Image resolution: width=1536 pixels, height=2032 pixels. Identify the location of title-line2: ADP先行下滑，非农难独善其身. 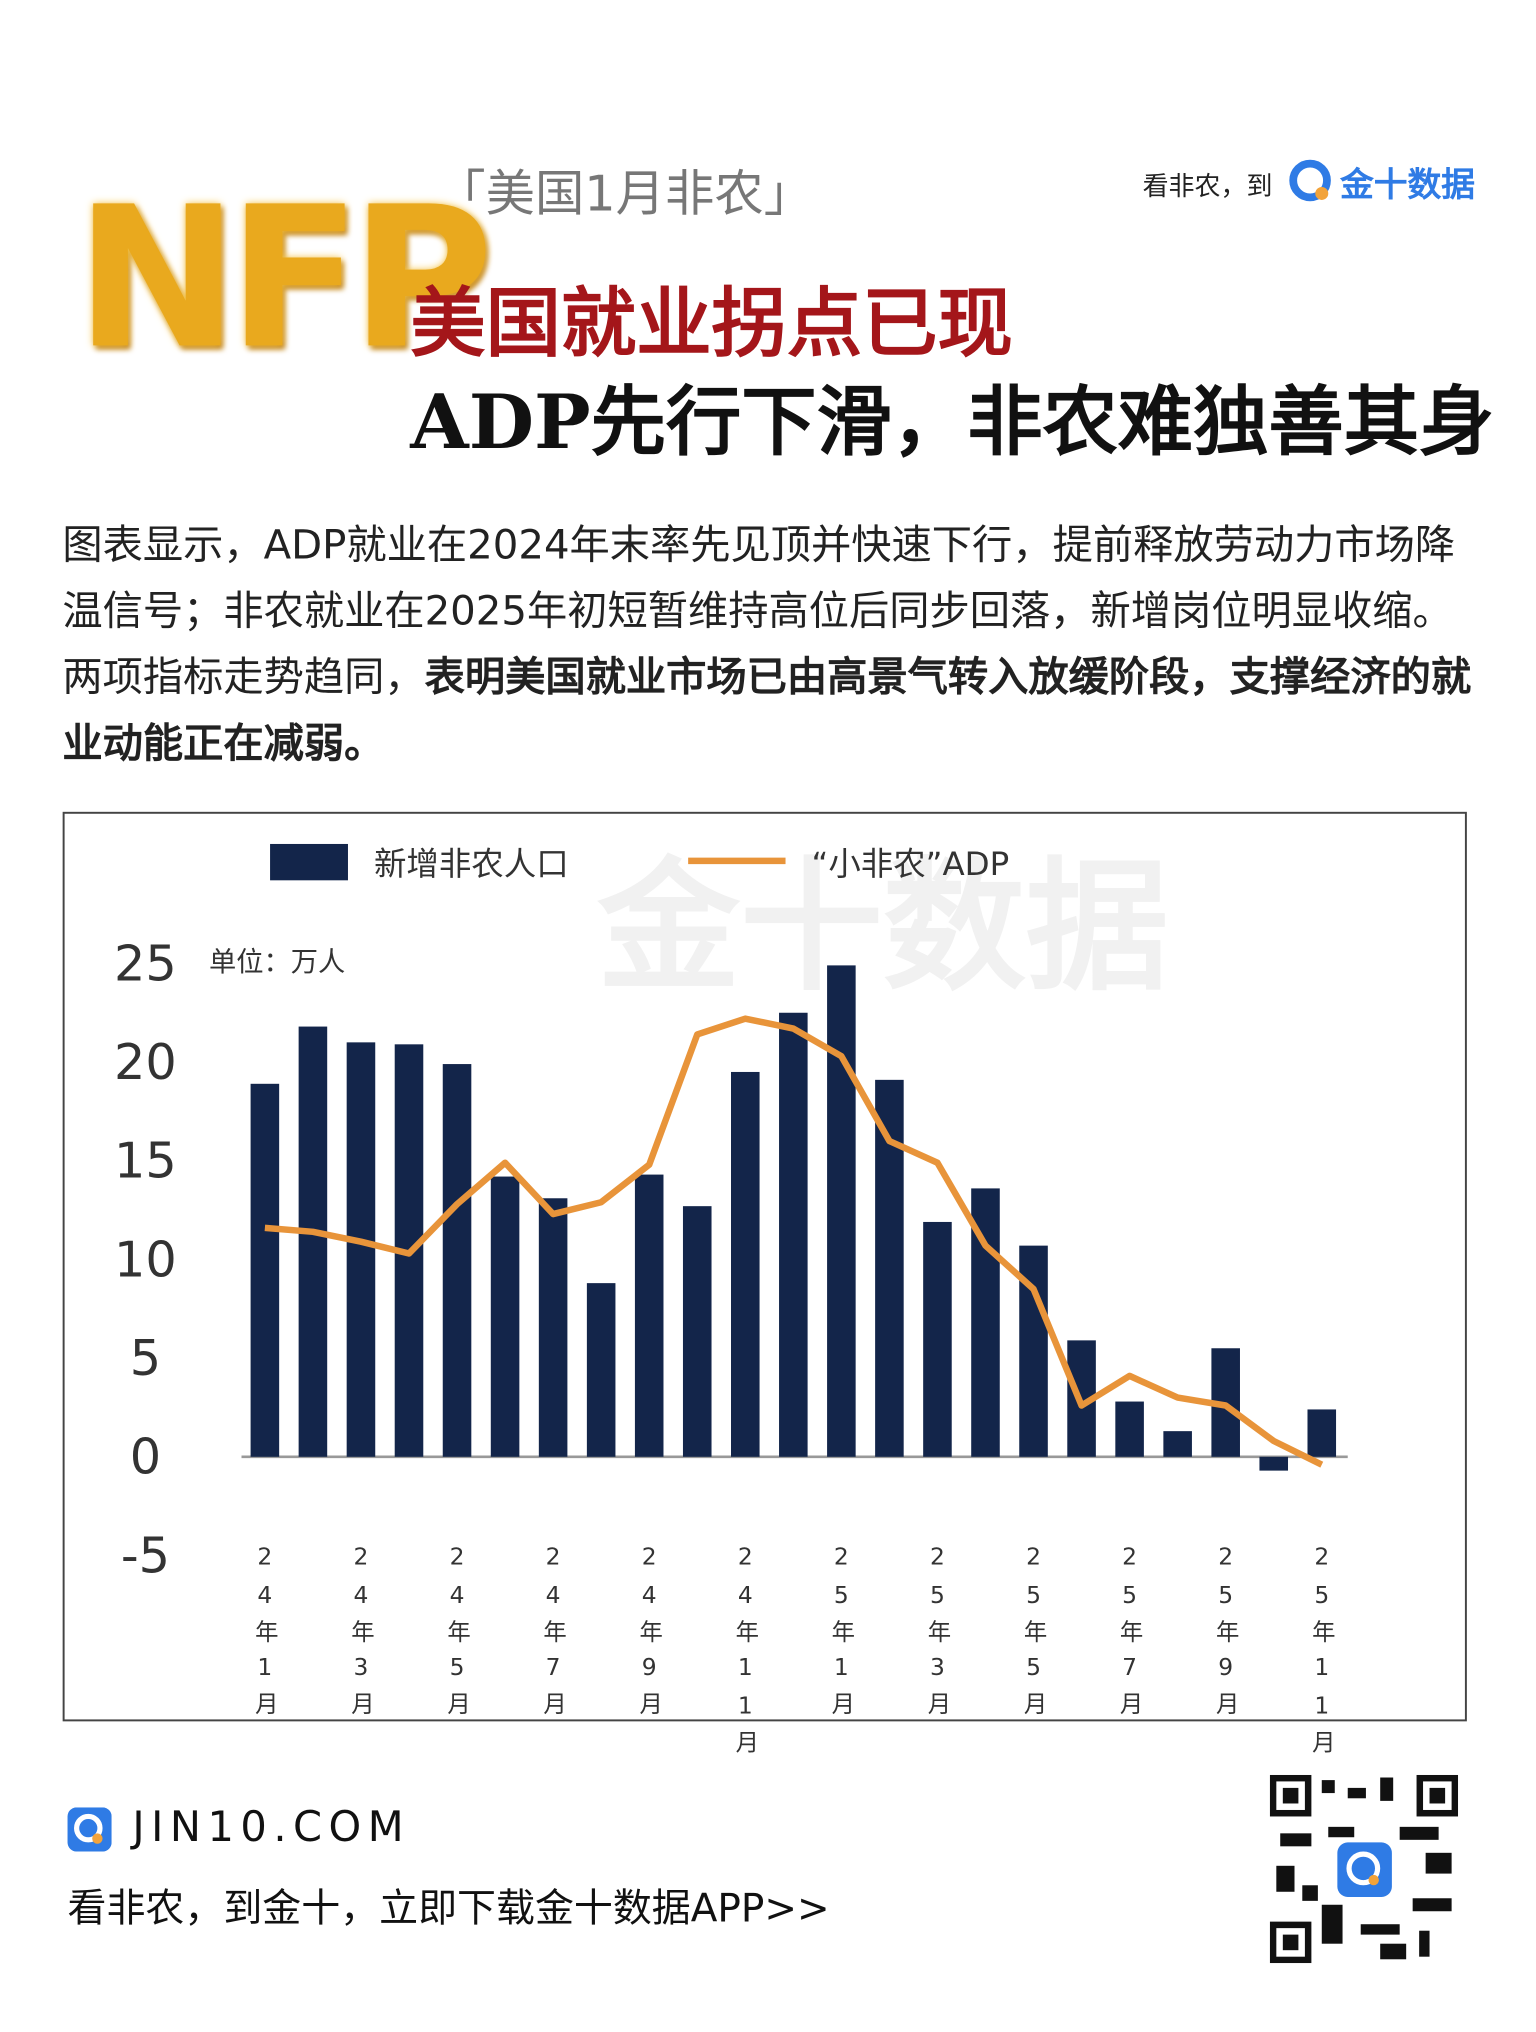
(952, 422).